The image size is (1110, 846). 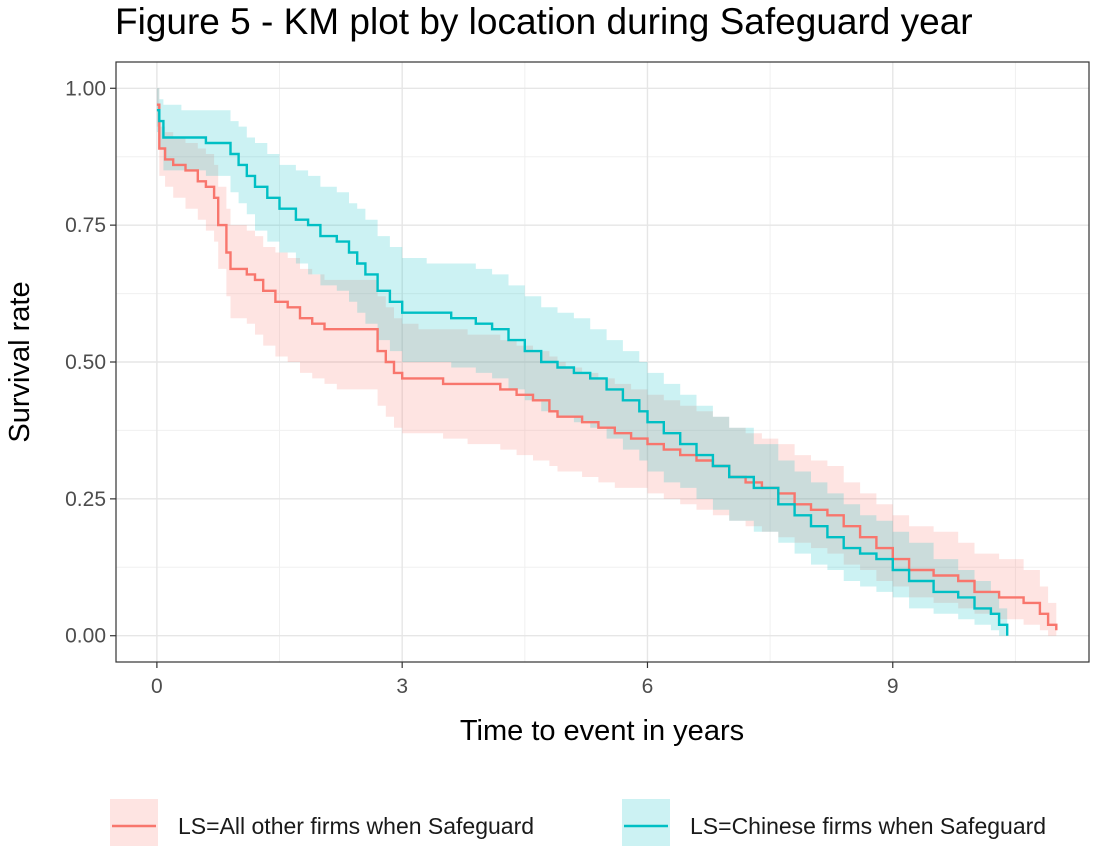 I want to click on y-tick-label: 0.50, so click(x=85, y=362).